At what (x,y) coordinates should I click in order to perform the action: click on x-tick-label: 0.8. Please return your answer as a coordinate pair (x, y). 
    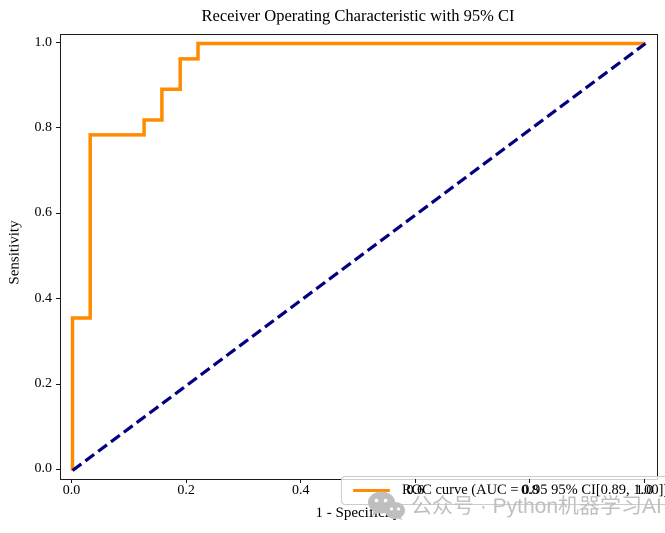
    Looking at the image, I should click on (530, 490).